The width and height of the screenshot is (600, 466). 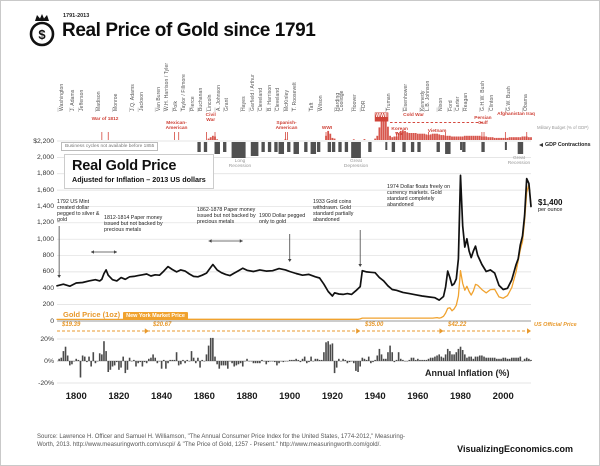 I want to click on price-callout-unit: per ounce, so click(x=550, y=210).